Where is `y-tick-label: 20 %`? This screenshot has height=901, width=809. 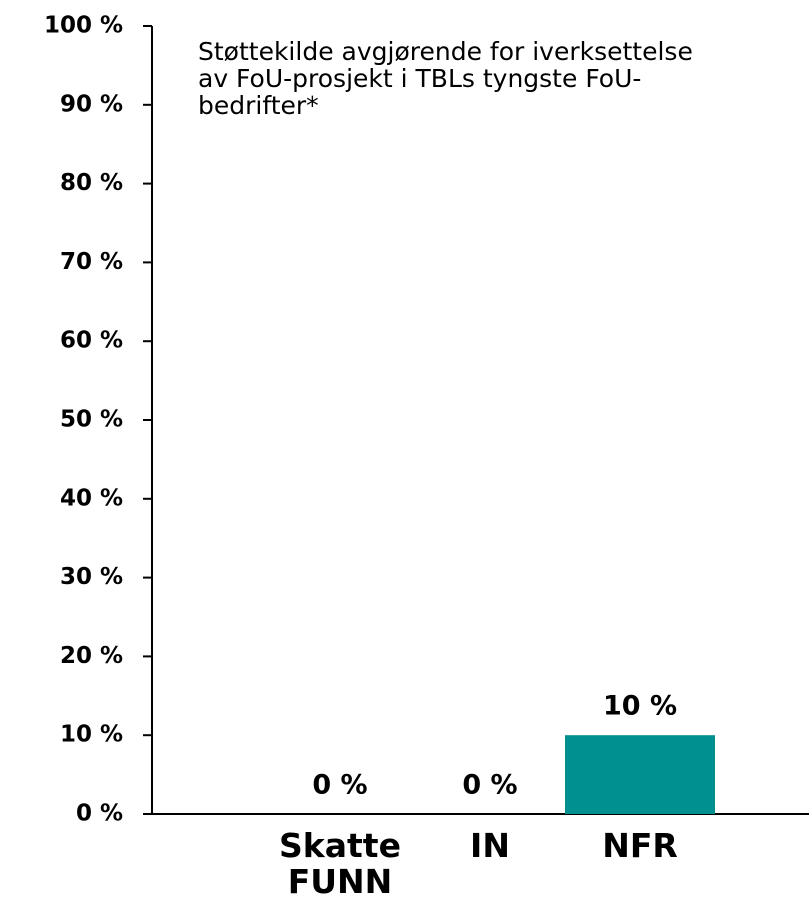 y-tick-label: 20 % is located at coordinates (91, 656).